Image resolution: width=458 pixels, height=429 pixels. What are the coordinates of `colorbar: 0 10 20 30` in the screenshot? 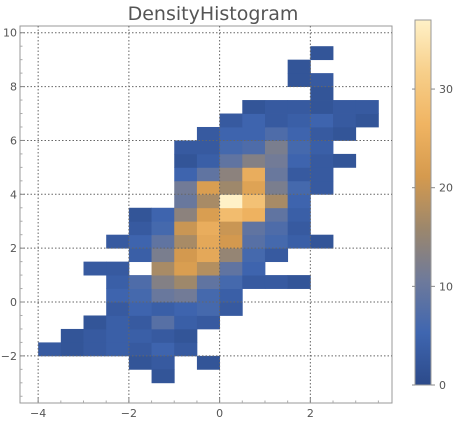 It's located at (432, 205).